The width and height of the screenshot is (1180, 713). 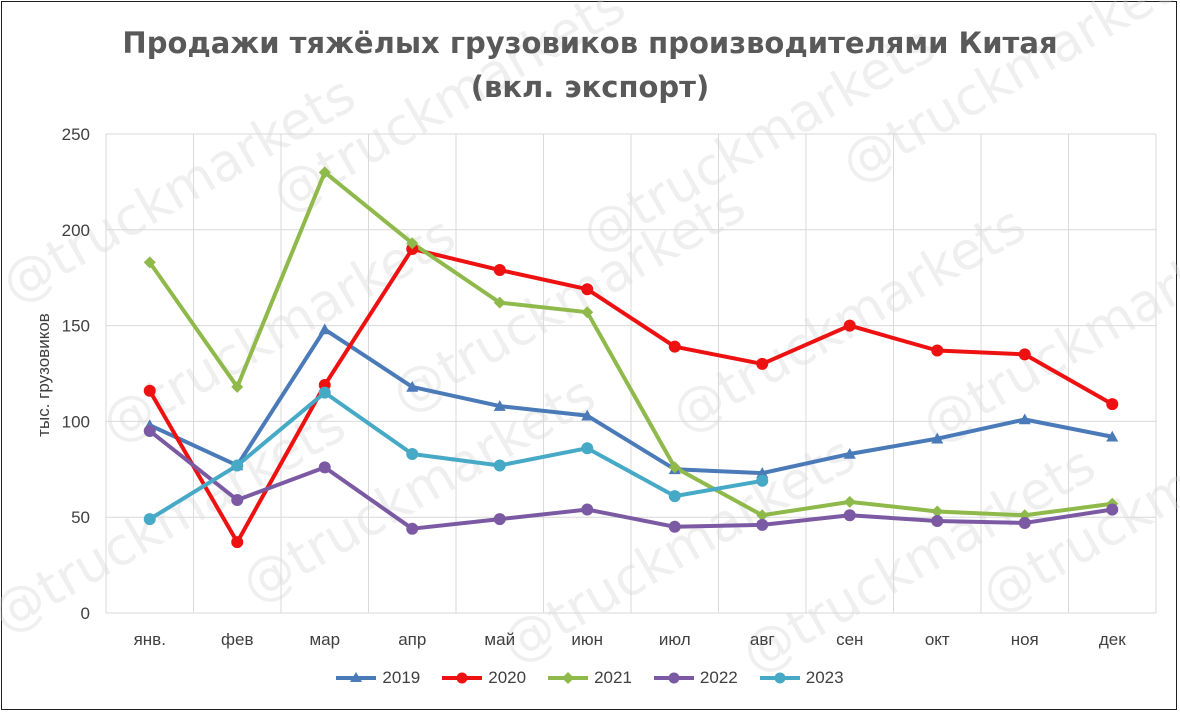 I want to click on legend-label: 2021, so click(x=613, y=677).